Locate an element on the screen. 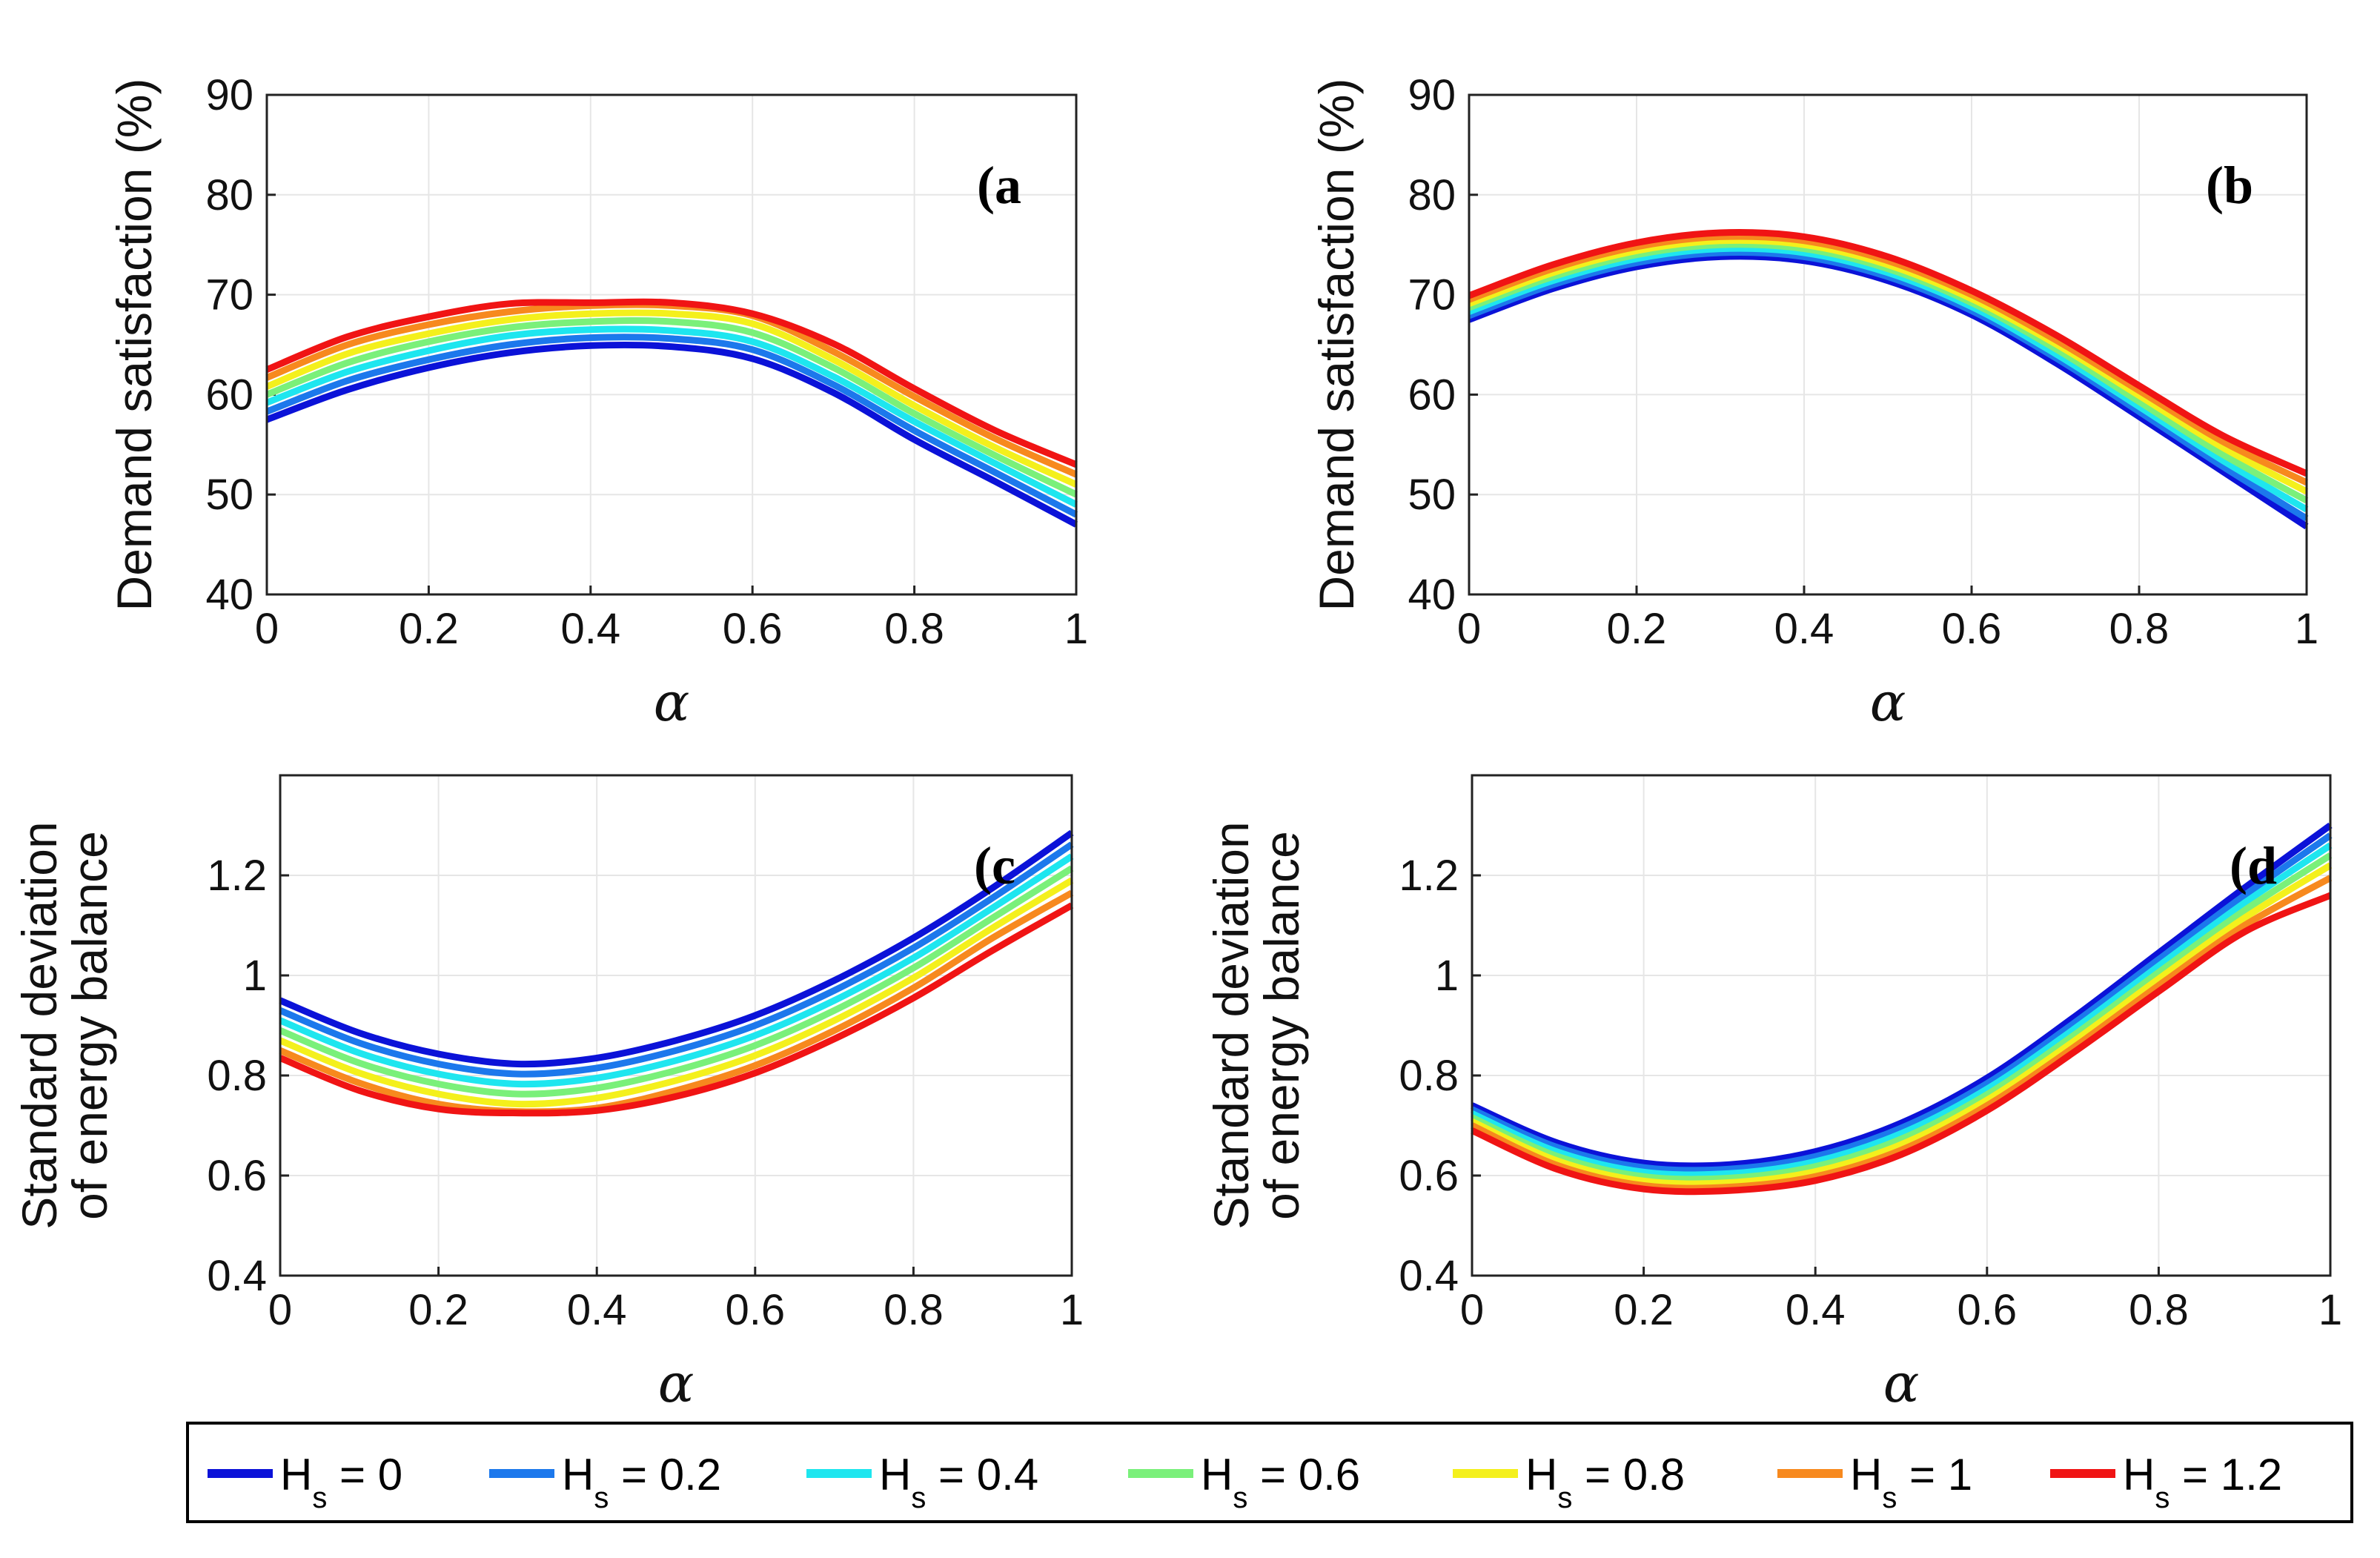 This screenshot has width=2380, height=1558. legend-label: Hs = 1.2 is located at coordinates (2203, 1482).